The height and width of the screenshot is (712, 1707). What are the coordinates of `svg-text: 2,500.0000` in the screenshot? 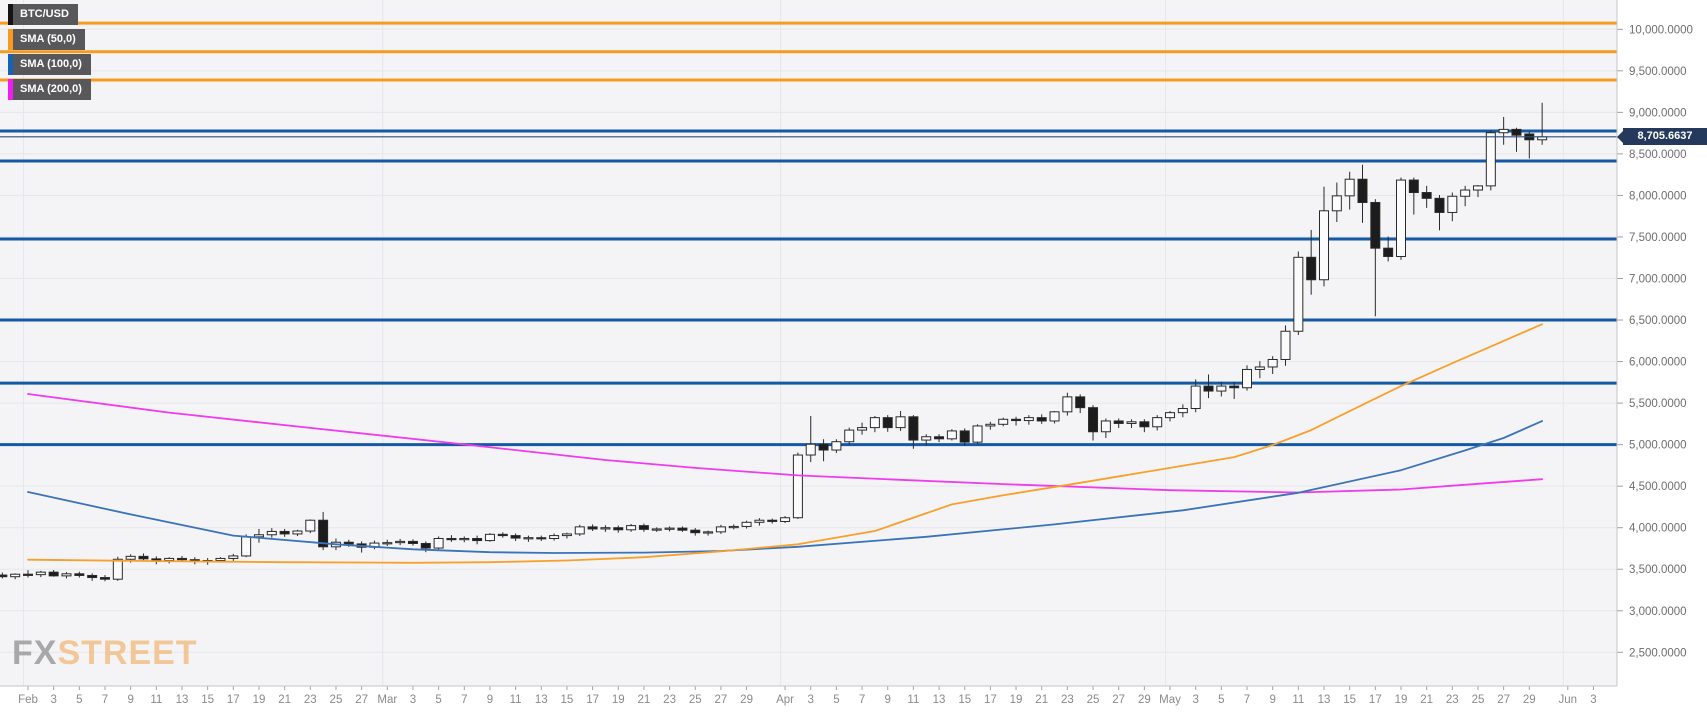 It's located at (1658, 653).